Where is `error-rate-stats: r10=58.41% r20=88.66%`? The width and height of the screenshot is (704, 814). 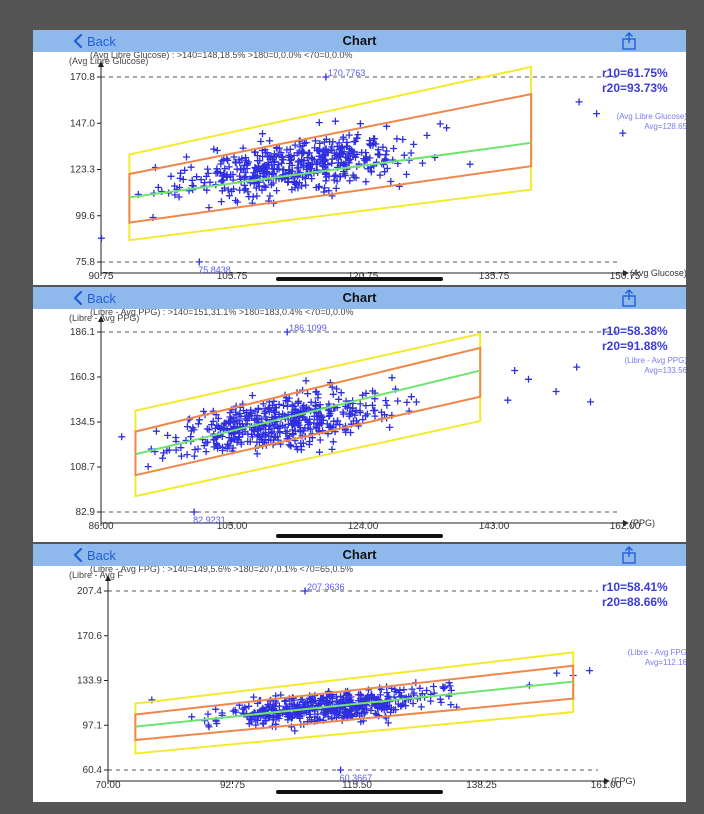
error-rate-stats: r10=58.41% r20=88.66% is located at coordinates (644, 595).